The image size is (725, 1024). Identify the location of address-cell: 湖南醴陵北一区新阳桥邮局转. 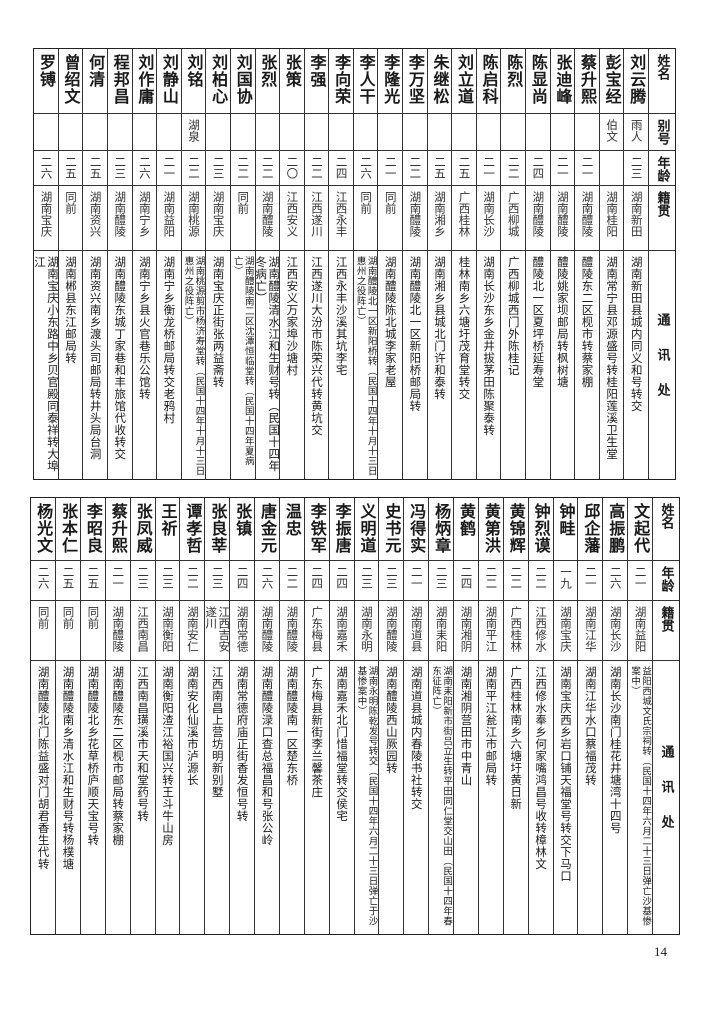
(415, 365).